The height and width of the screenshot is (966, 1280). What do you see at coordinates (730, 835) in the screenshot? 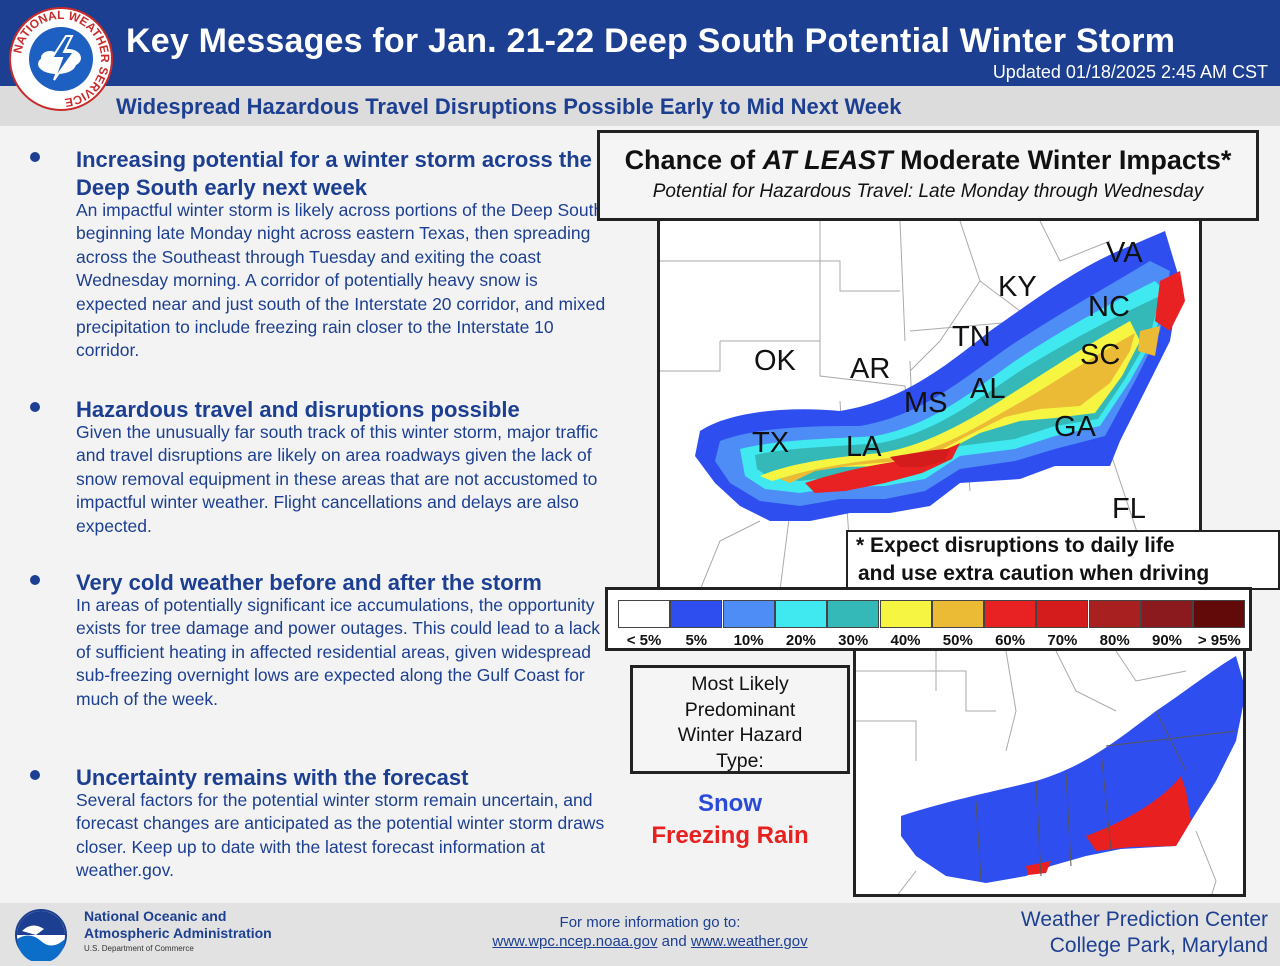
I see `freezing-rain-legend-label: Freezing Rain` at bounding box center [730, 835].